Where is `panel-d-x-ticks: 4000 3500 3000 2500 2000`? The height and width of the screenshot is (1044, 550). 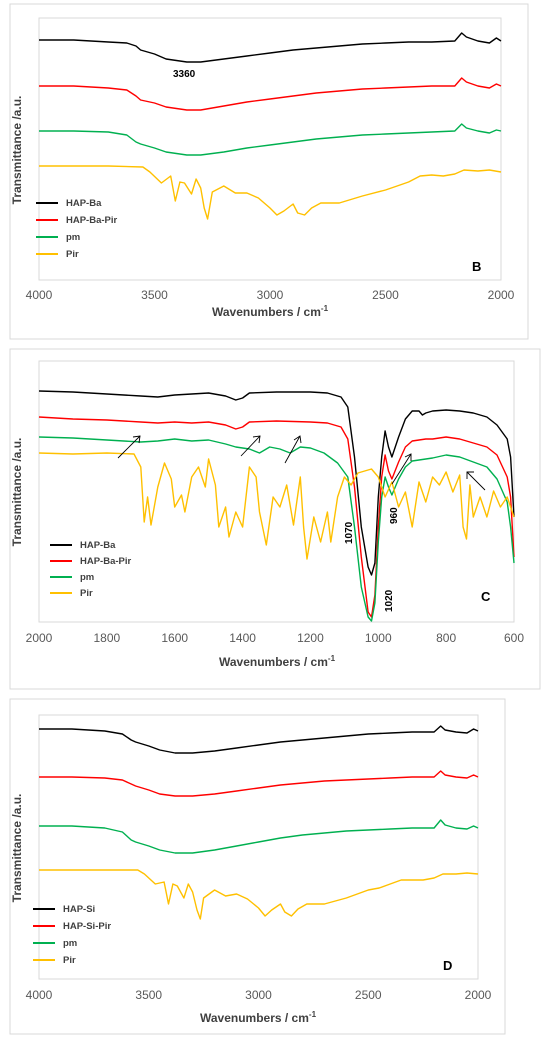 panel-d-x-ticks: 4000 3500 3000 2500 2000 is located at coordinates (259, 995).